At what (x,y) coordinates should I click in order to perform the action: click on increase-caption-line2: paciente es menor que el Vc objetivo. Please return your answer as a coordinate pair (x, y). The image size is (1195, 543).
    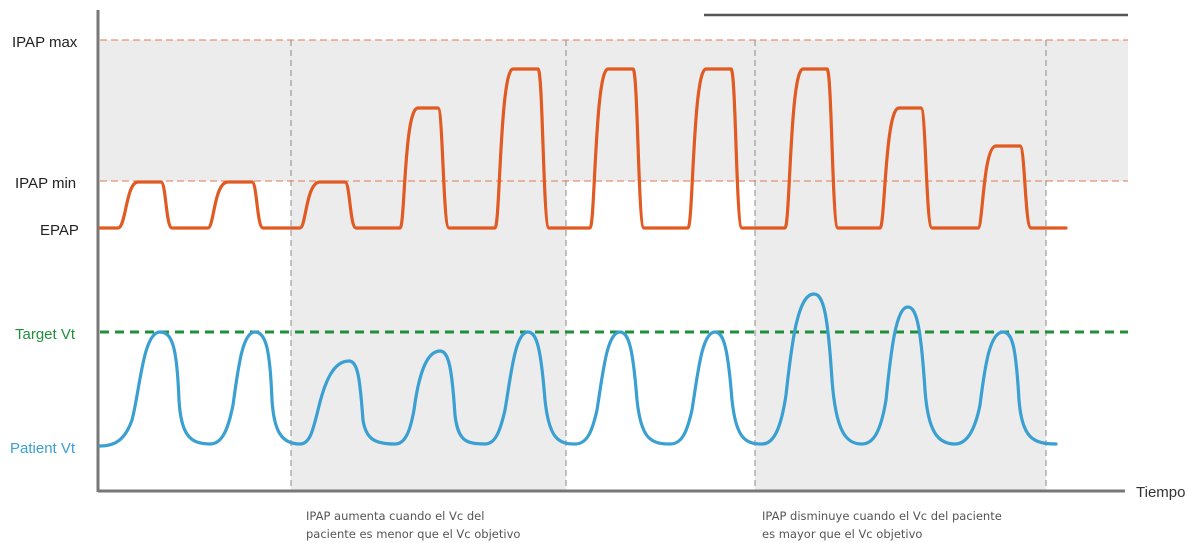
    Looking at the image, I should click on (413, 534).